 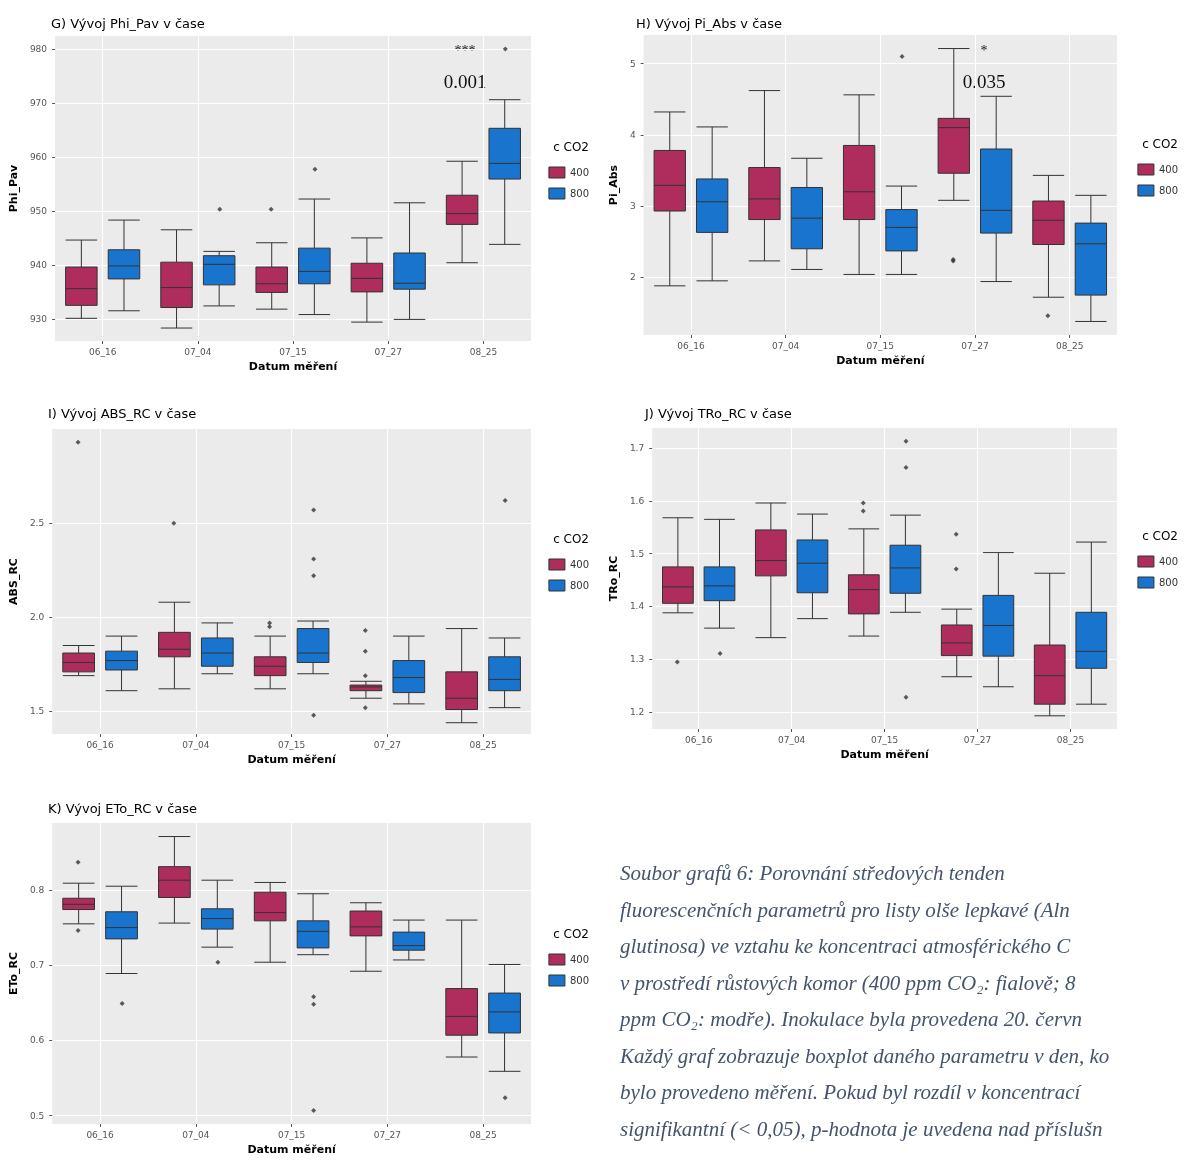 What do you see at coordinates (123, 808) in the screenshot?
I see `chart-title: K) Vývoj ETo_RC v čase` at bounding box center [123, 808].